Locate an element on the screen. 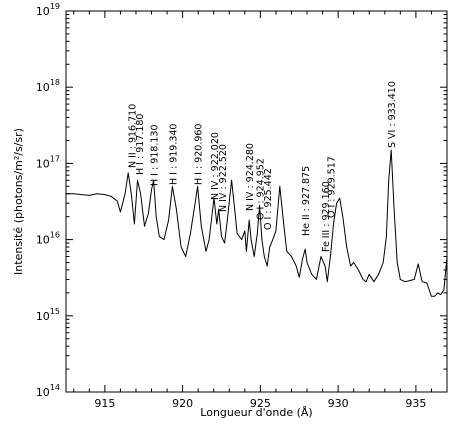  y-tick-label: 1018 is located at coordinates (48, 86).